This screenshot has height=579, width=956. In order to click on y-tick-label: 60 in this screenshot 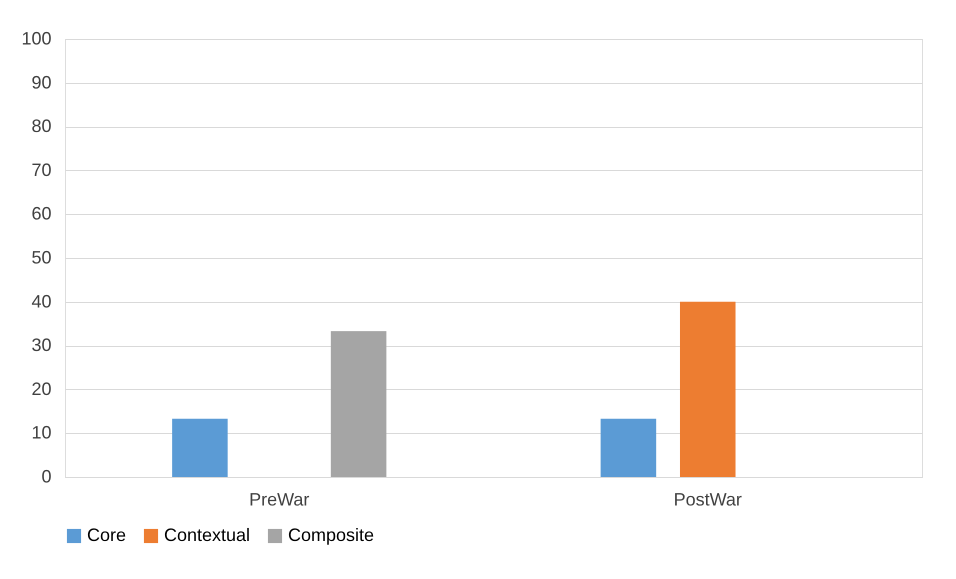, I will do `click(41, 214)`.